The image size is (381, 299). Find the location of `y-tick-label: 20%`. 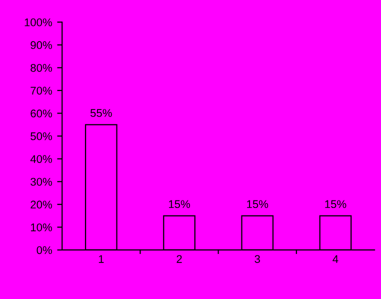

y-tick-label: 20% is located at coordinates (41, 204).